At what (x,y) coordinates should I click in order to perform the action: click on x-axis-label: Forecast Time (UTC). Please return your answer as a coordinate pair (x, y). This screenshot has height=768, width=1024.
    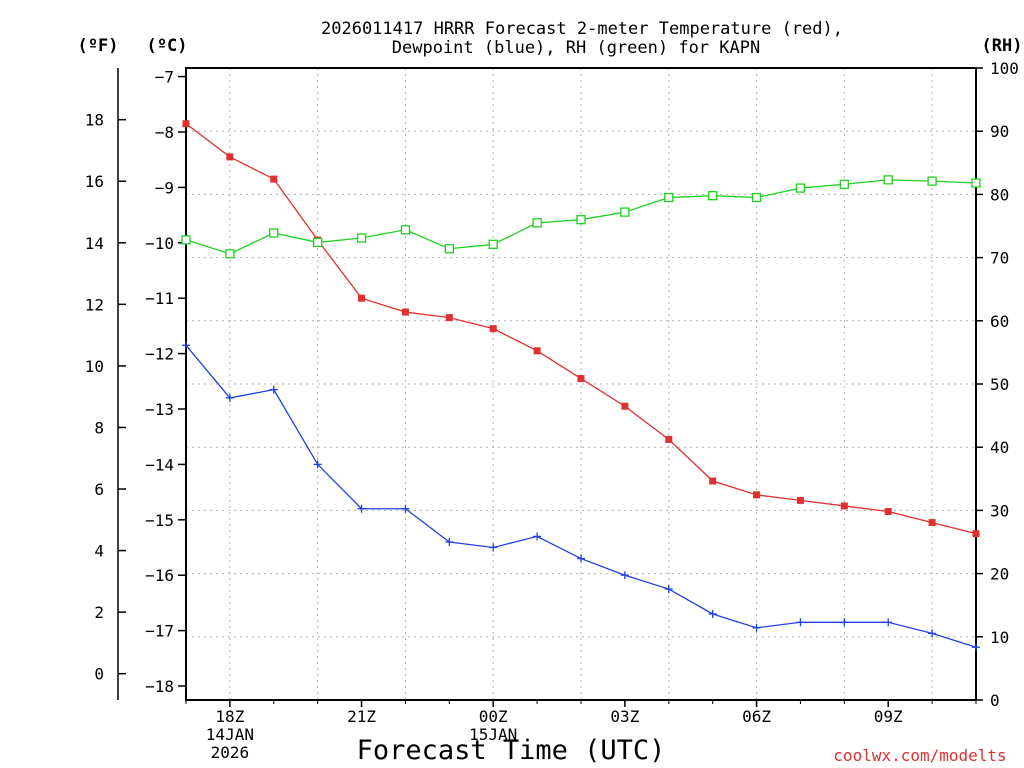
    Looking at the image, I should click on (511, 750).